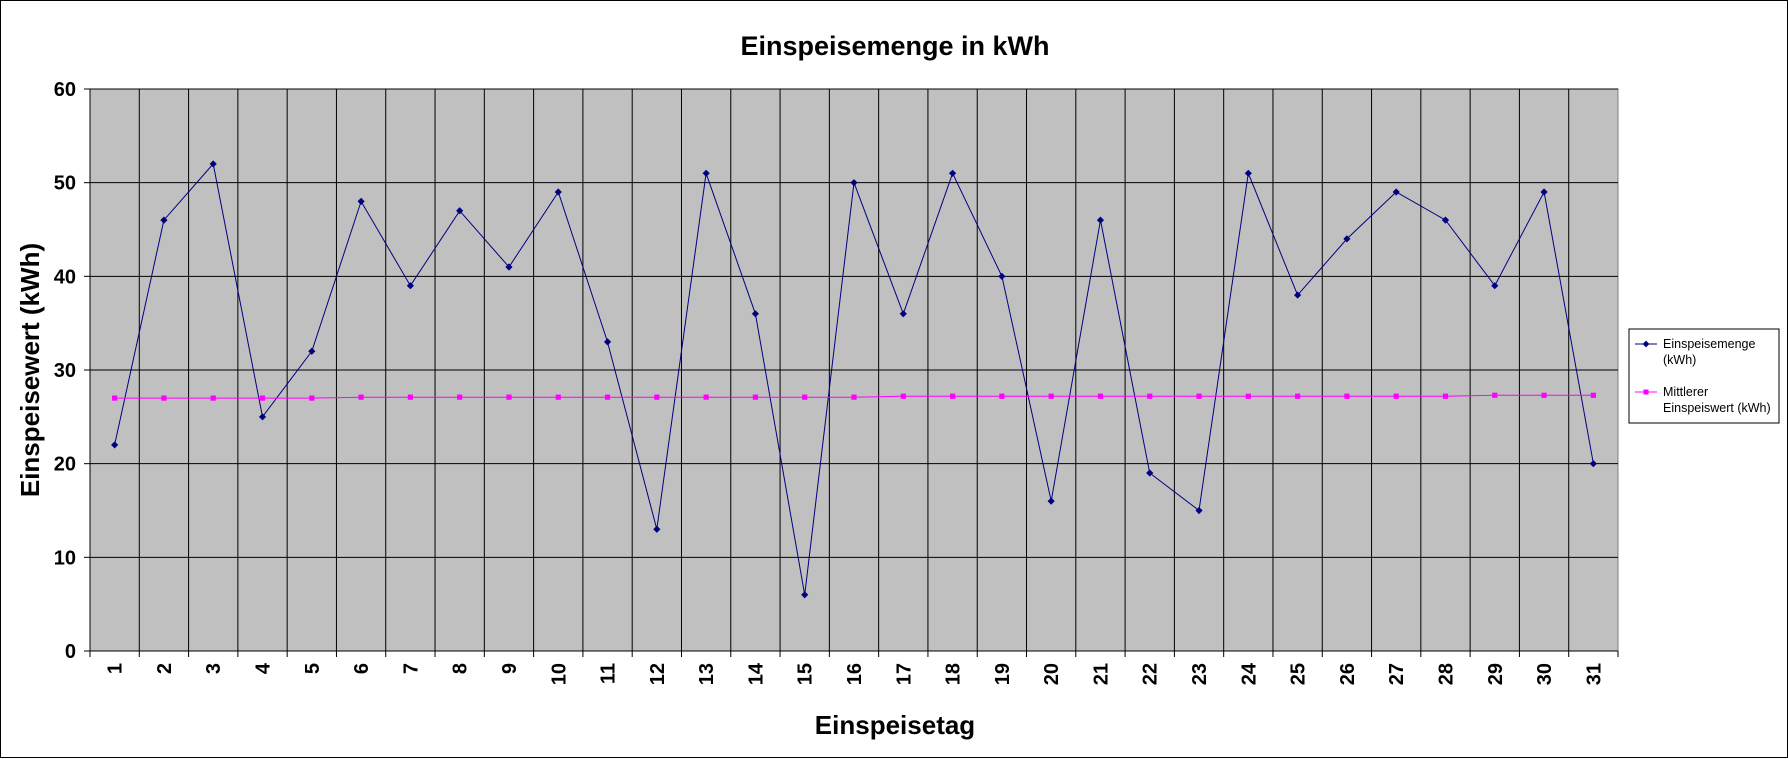  What do you see at coordinates (904, 674) in the screenshot?
I see `x-tick-label: 17` at bounding box center [904, 674].